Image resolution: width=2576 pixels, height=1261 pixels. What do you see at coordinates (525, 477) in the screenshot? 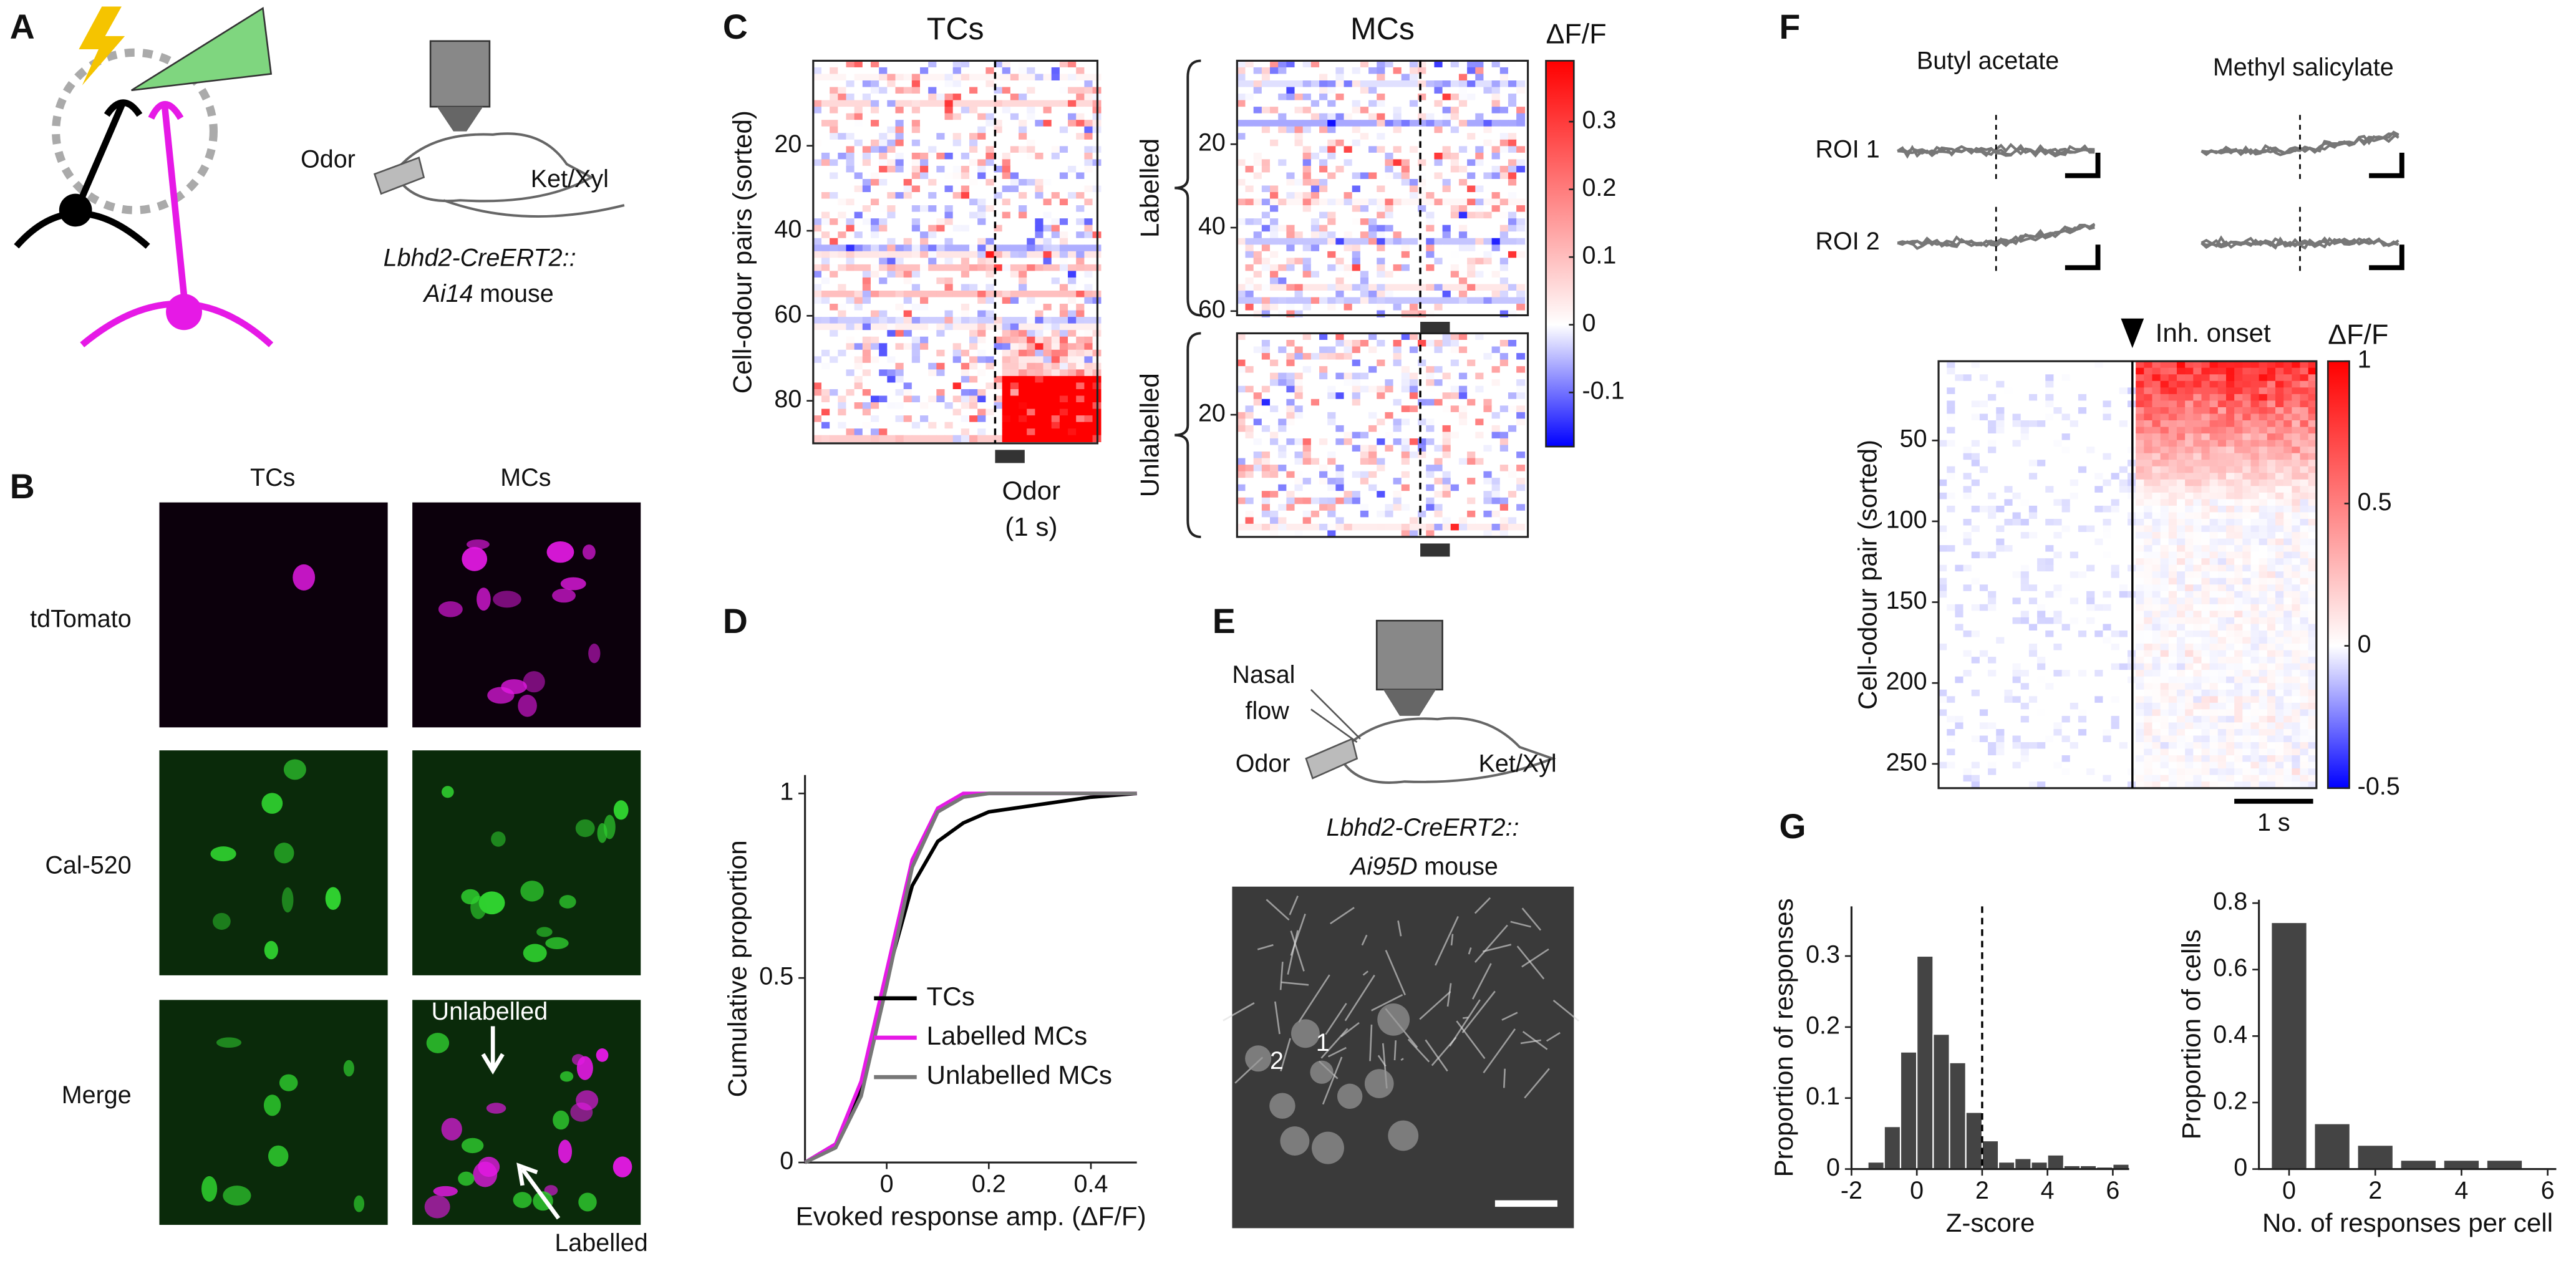
I see `column-header: MCs` at bounding box center [525, 477].